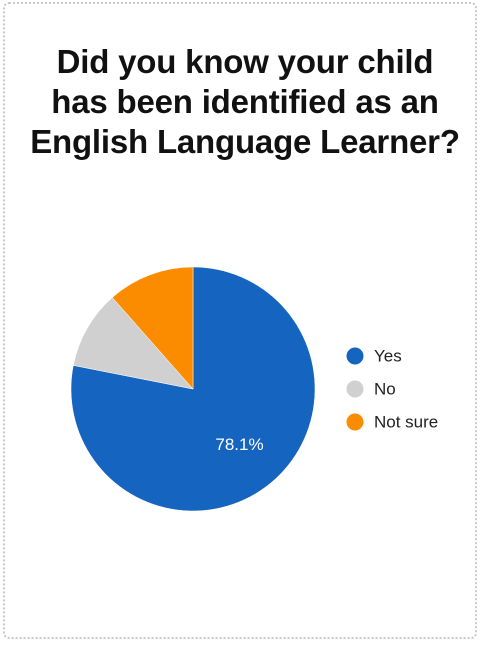 This screenshot has height=646, width=482. What do you see at coordinates (355, 389) in the screenshot?
I see `legend-marker-no` at bounding box center [355, 389].